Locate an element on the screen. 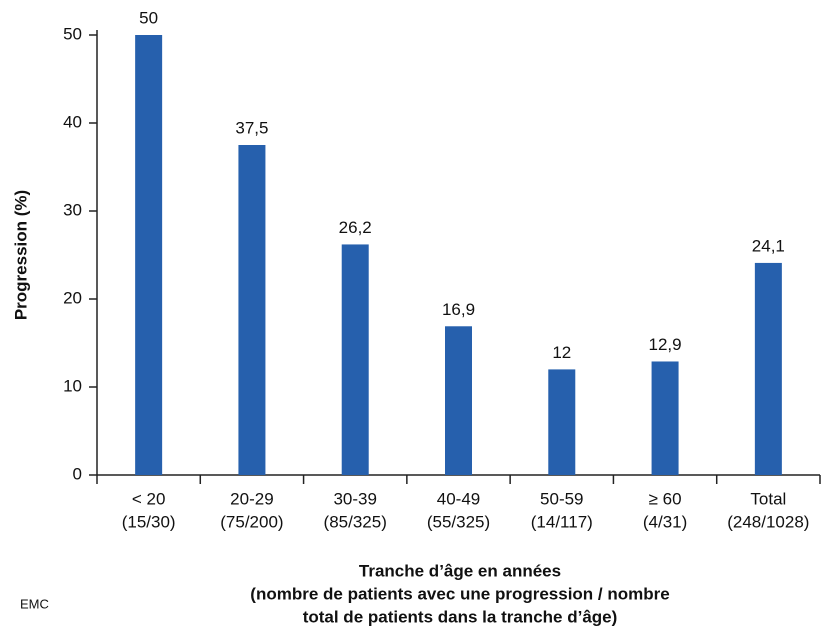 The width and height of the screenshot is (821, 631). x-tick-label: (15/30) is located at coordinates (149, 521).